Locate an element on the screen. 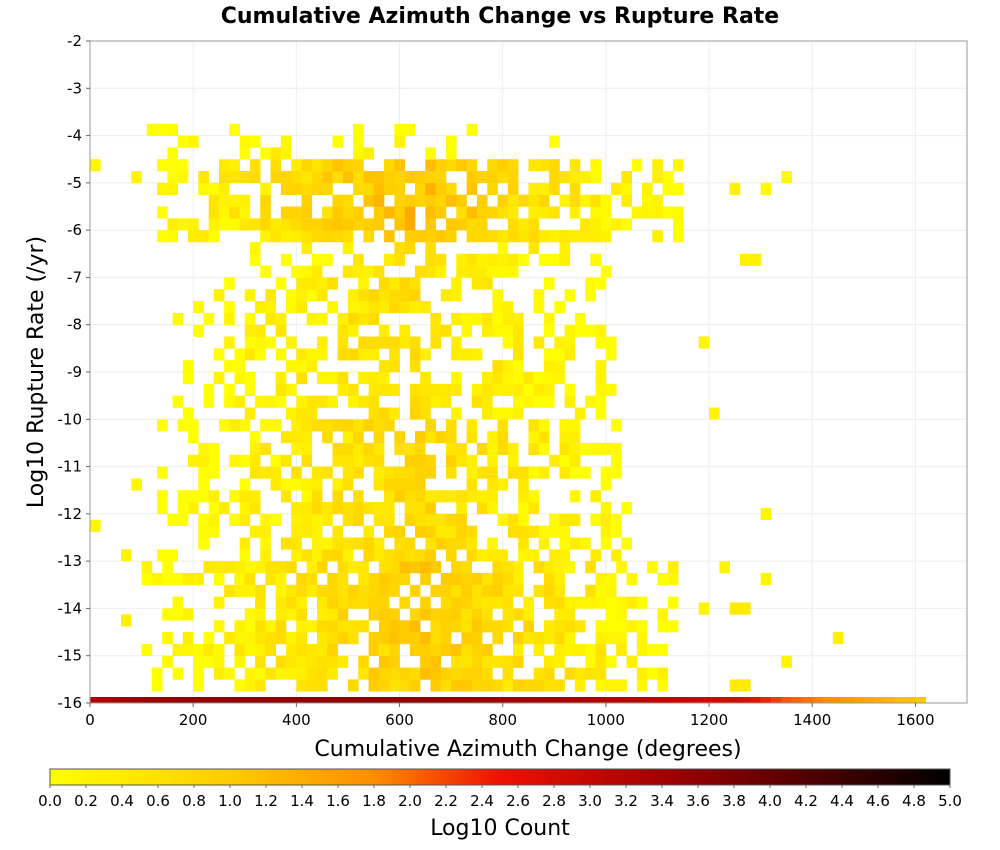  colorbar-tick-label: 1.6 is located at coordinates (338, 801).